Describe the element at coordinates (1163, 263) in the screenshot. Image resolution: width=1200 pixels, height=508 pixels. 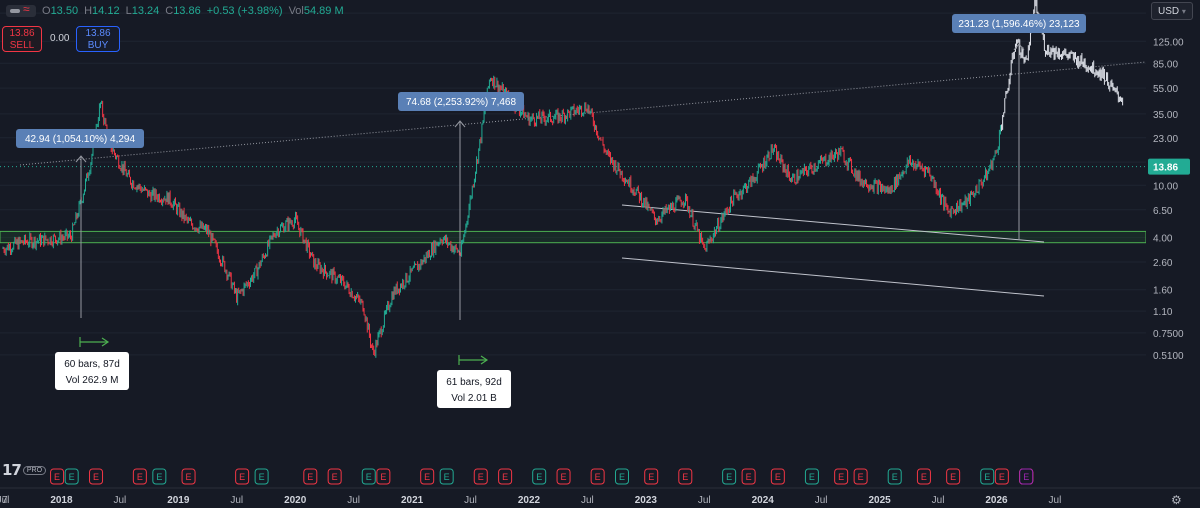
I see `price-tick-label: 2.60` at that location.